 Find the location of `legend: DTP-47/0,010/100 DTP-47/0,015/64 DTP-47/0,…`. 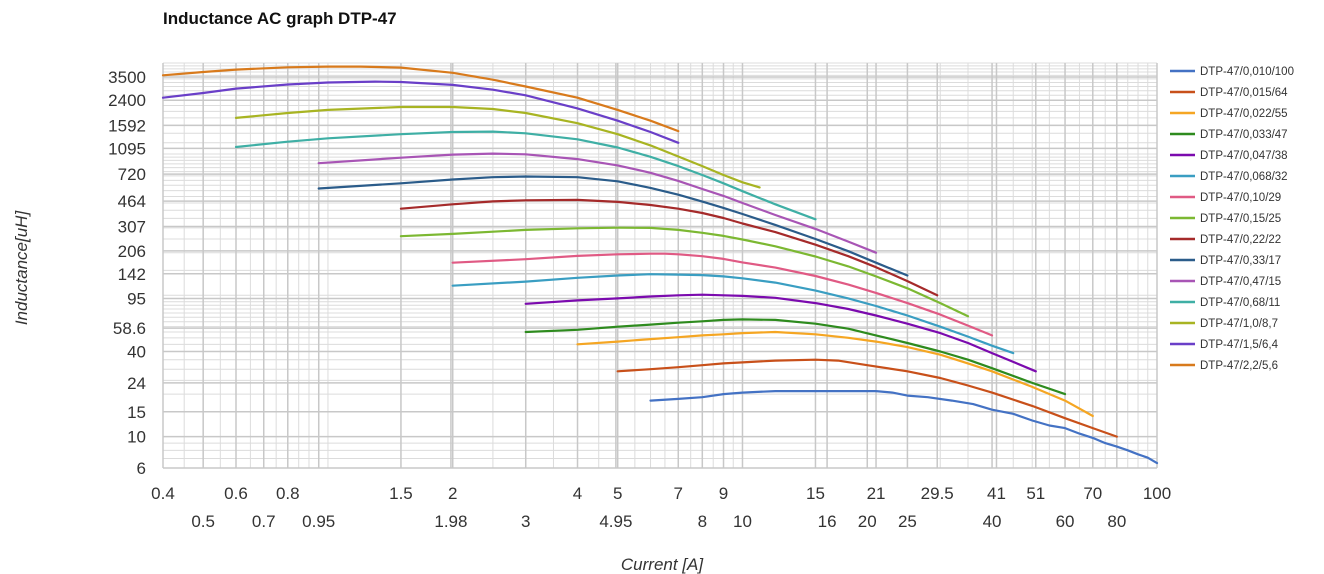

legend: DTP-47/0,010/100 DTP-47/0,015/64 DTP-47/0,… is located at coordinates (1232, 219).